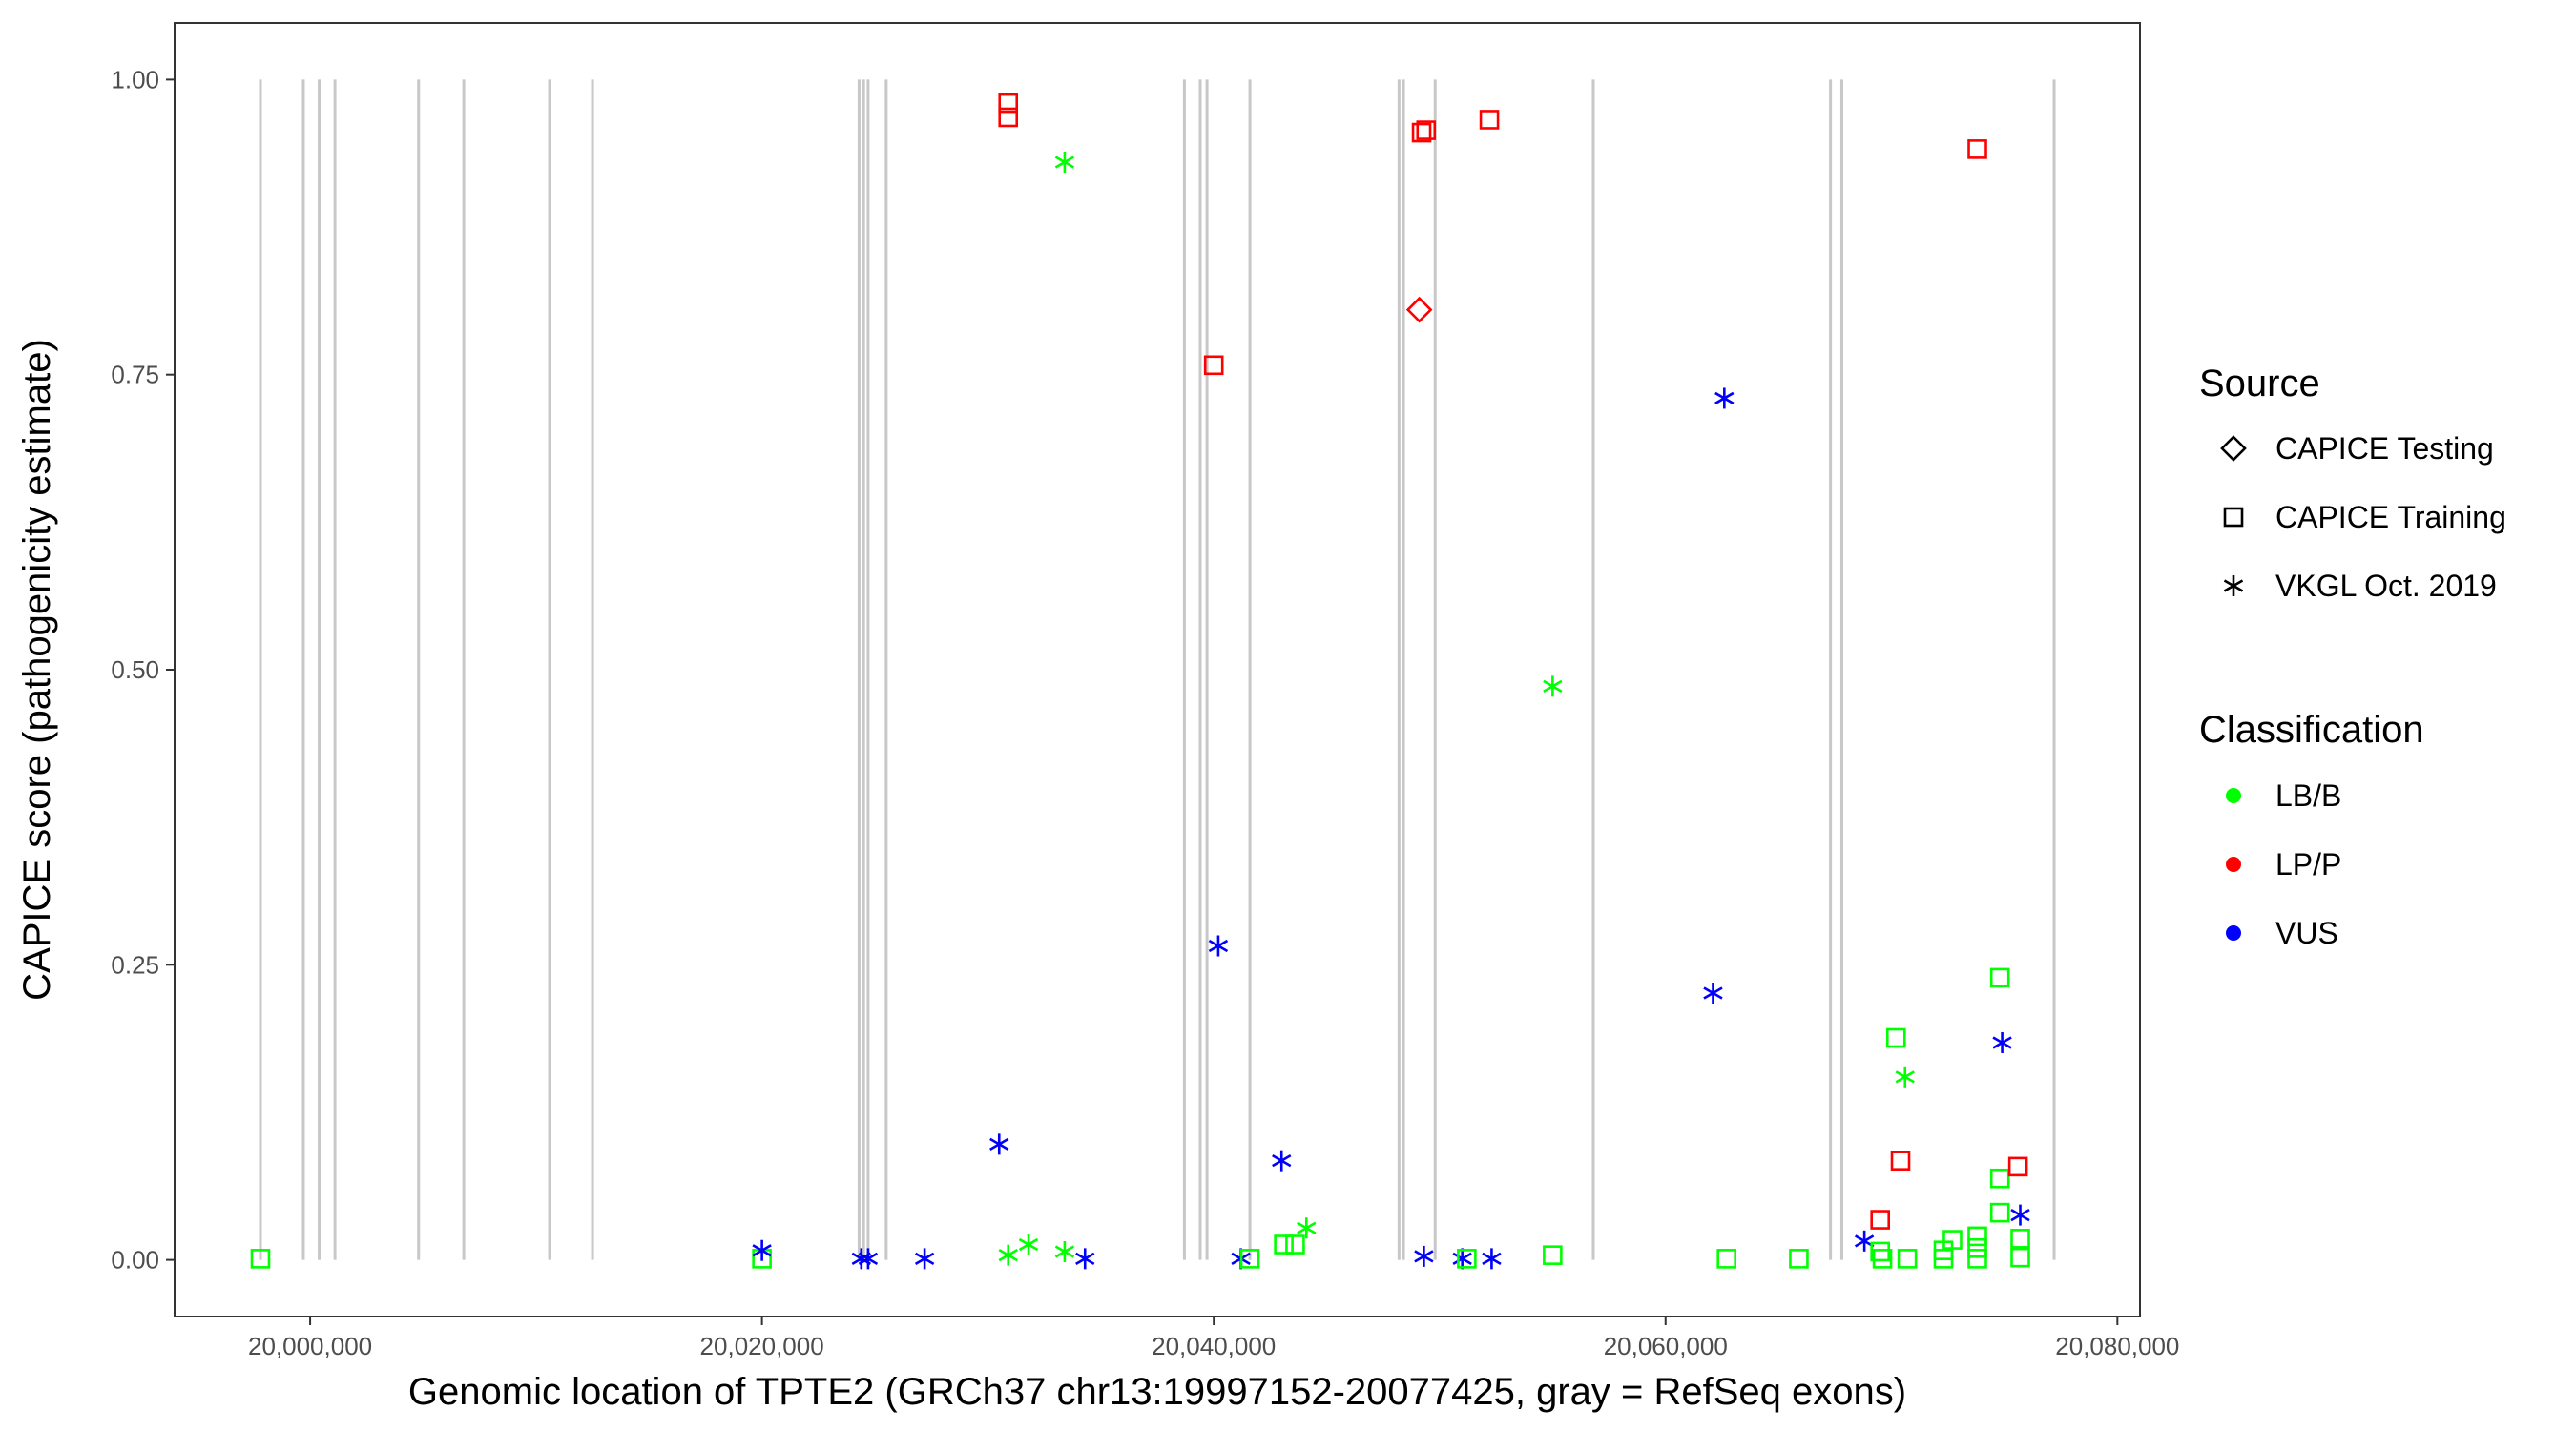 The height and width of the screenshot is (1431, 2576). What do you see at coordinates (135, 669) in the screenshot?
I see `y-tick-label: 0.50` at bounding box center [135, 669].